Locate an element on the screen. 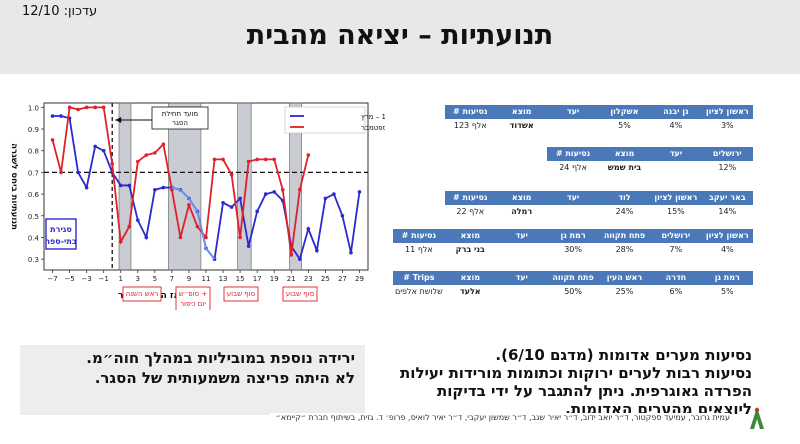 This screenshot has height=444, width=800. table-cell: 15% is located at coordinates (675, 211).